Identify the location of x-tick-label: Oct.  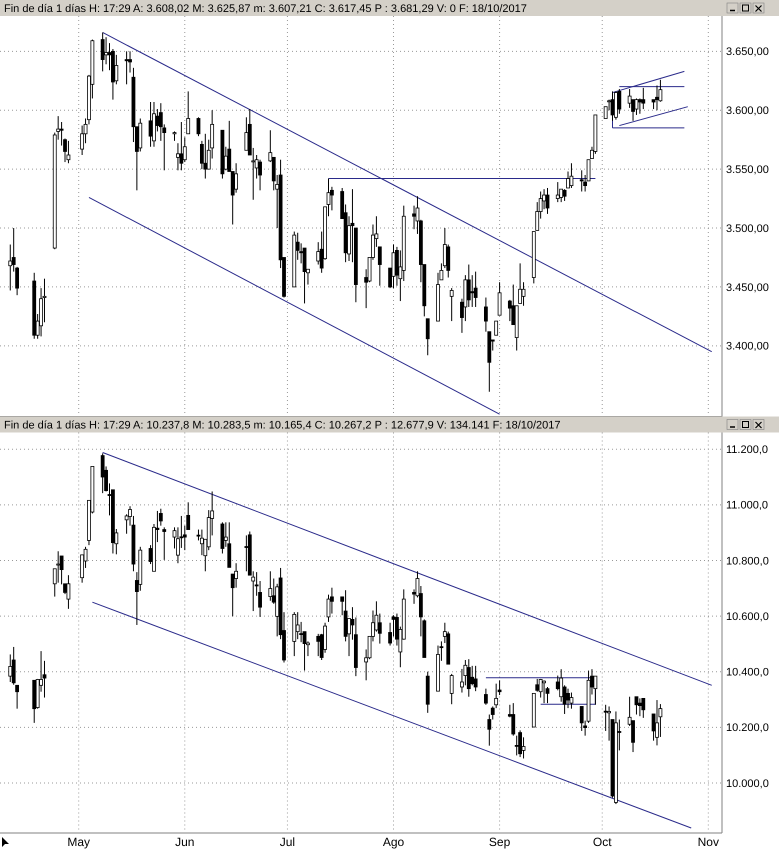
(602, 842).